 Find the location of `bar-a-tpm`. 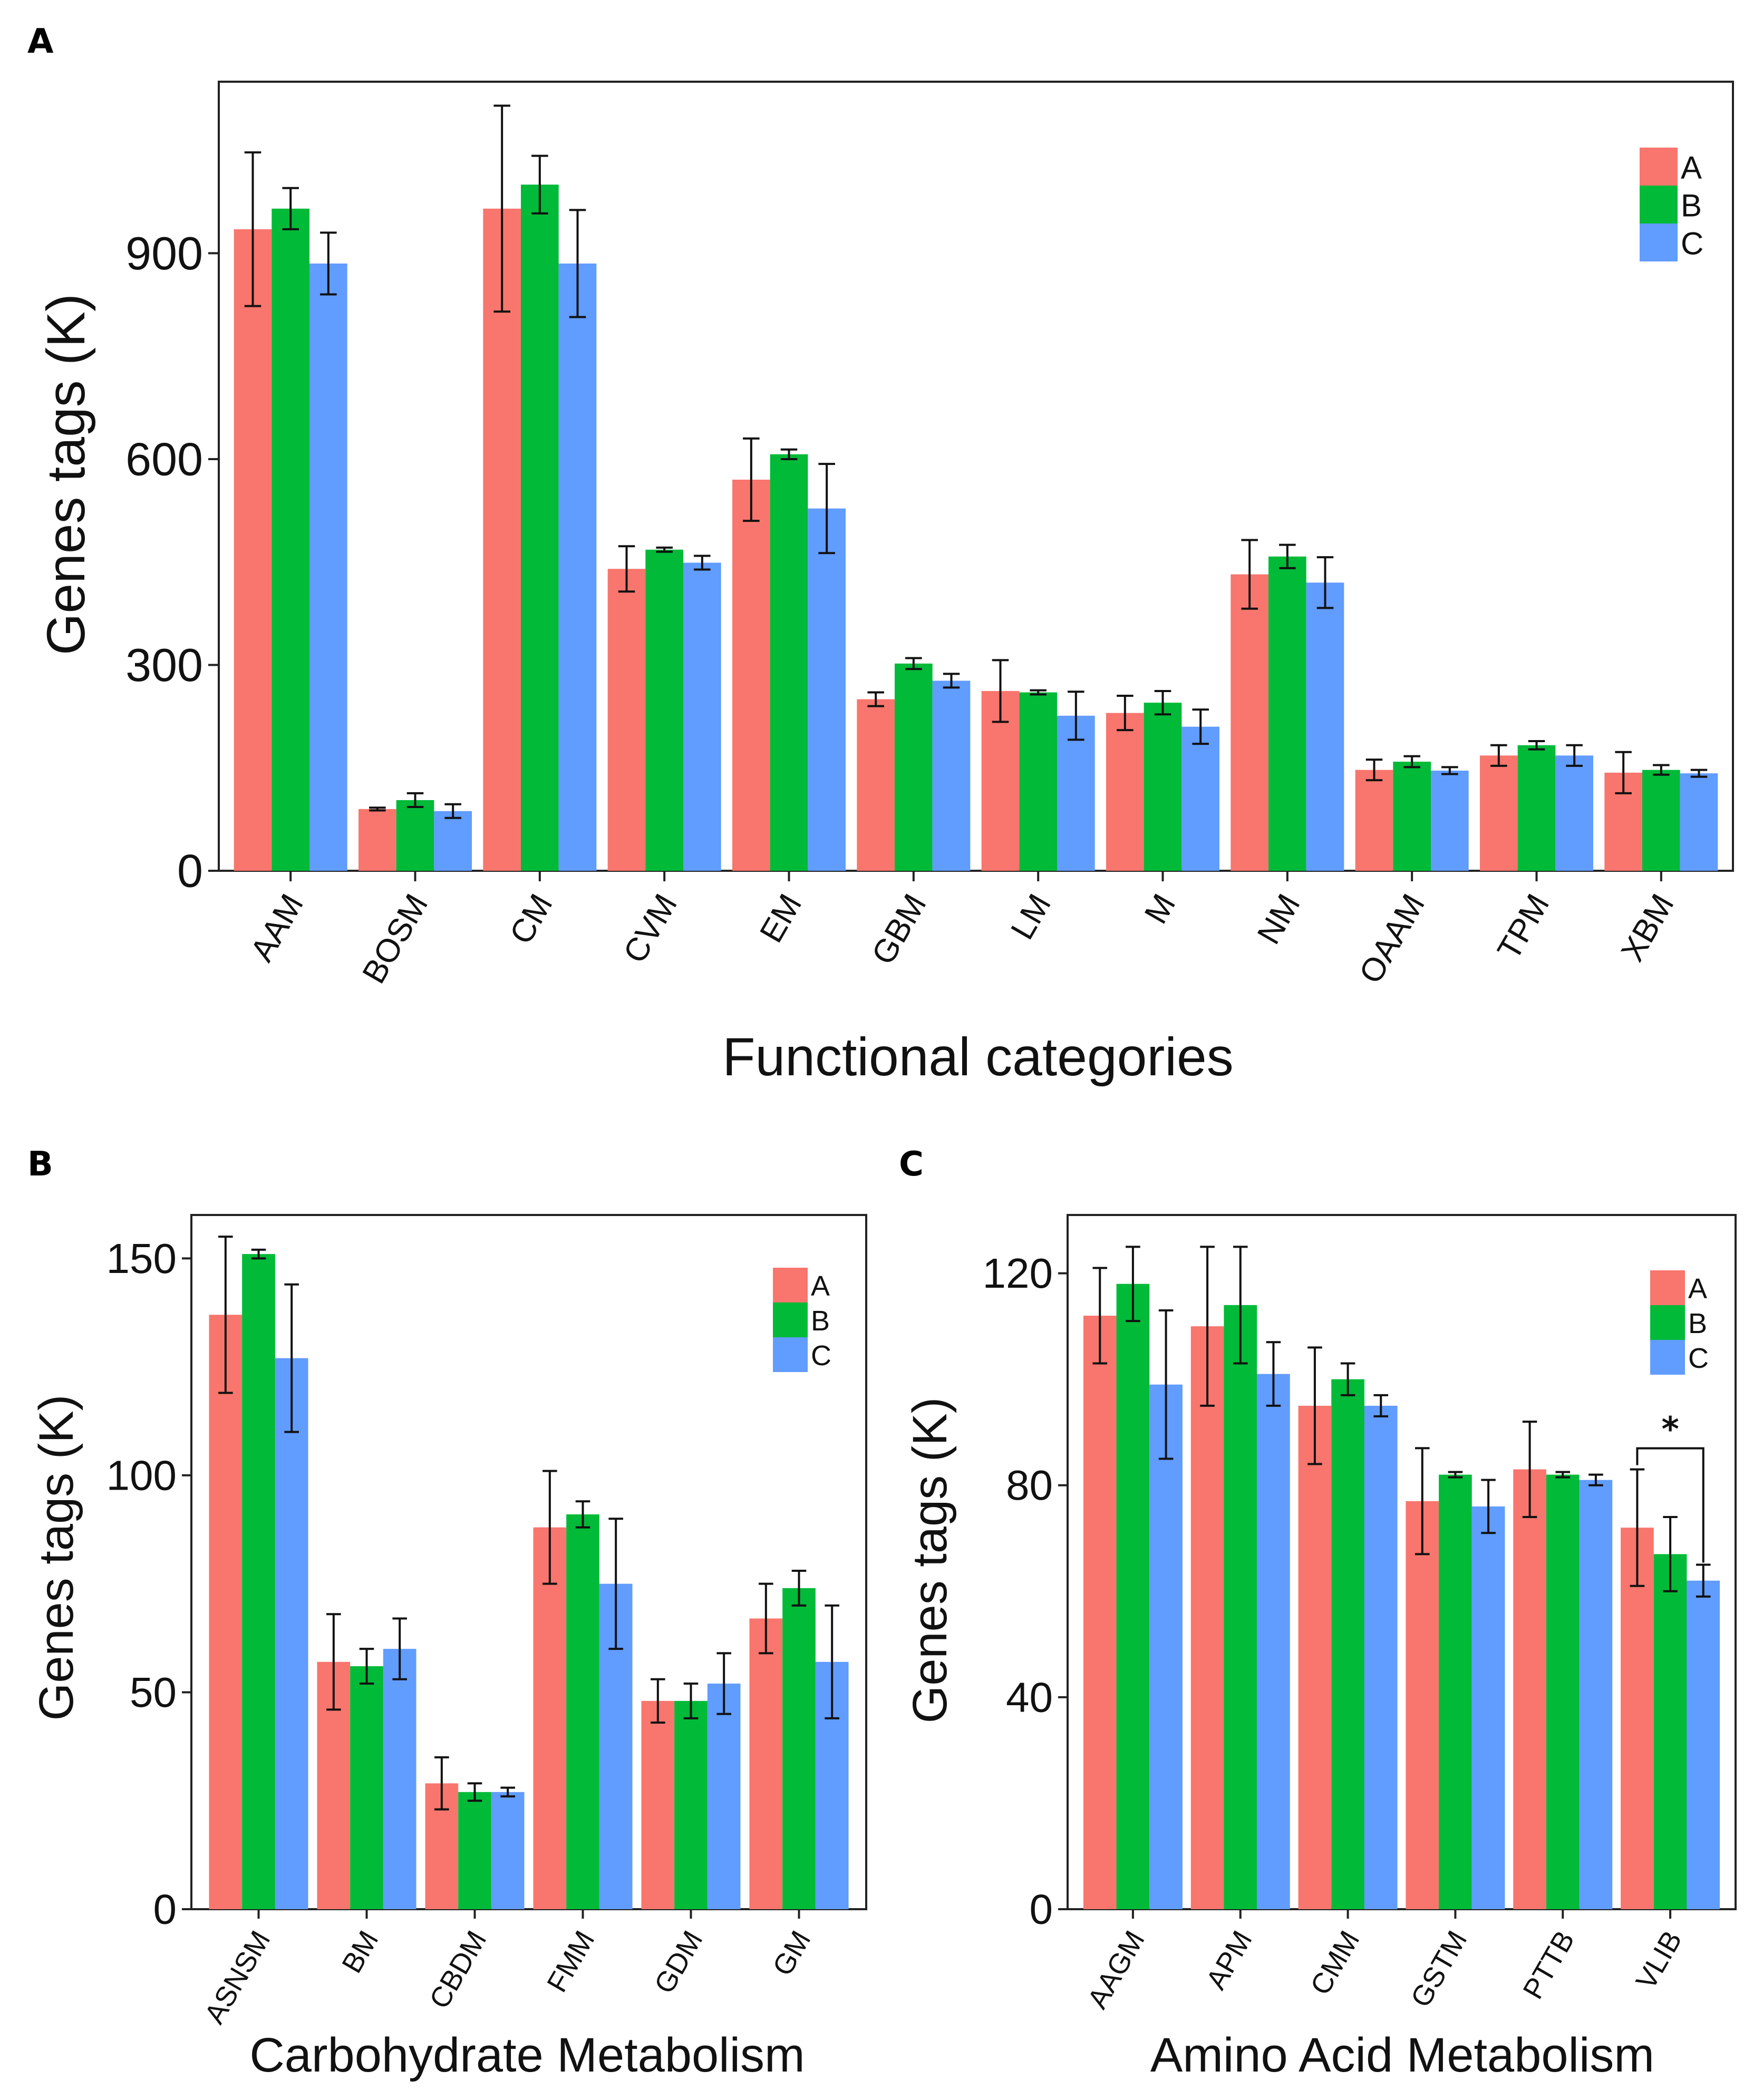

bar-a-tpm is located at coordinates (1499, 813).